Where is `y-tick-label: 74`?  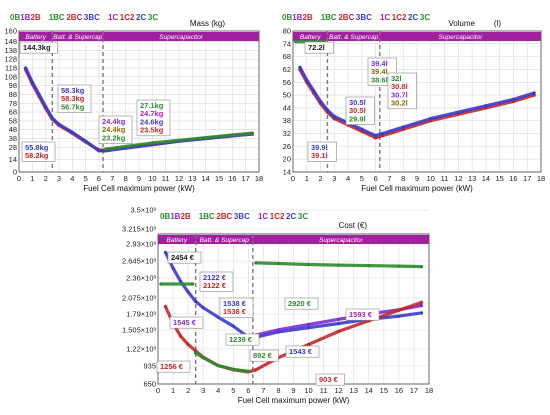
y-tick-label: 74 is located at coordinates (287, 43).